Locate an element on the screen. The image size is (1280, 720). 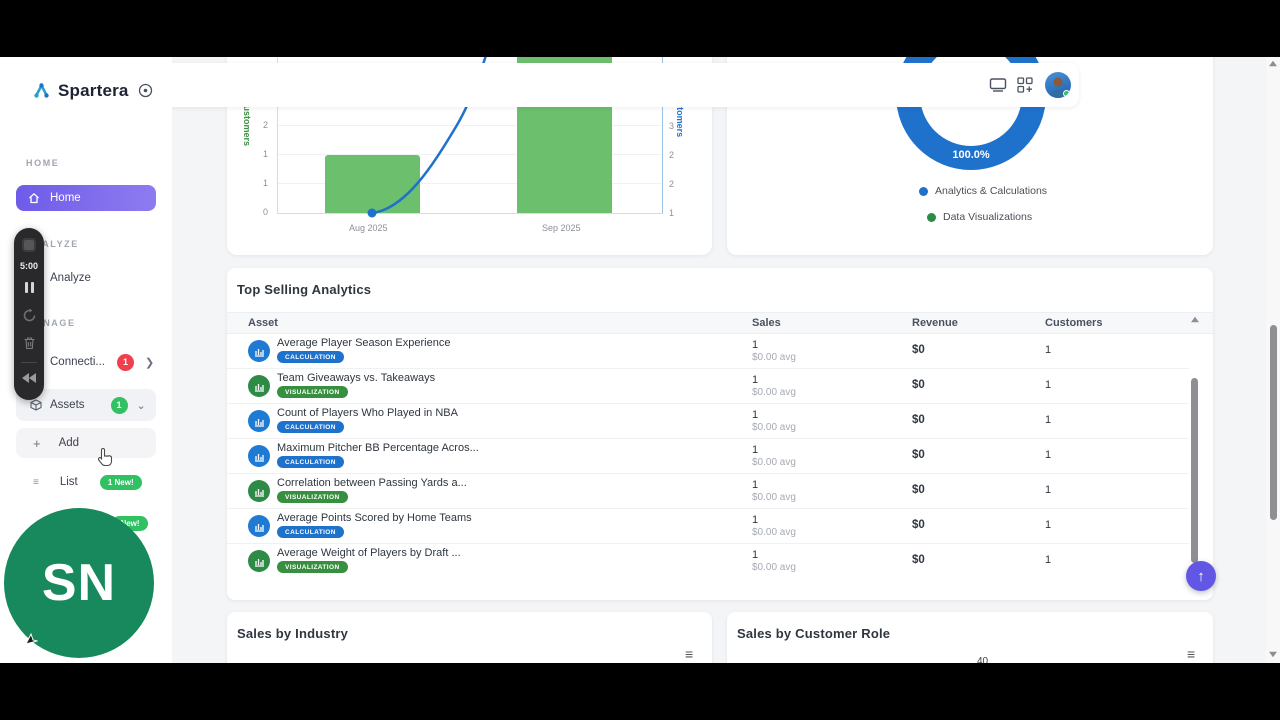
top-search-bar: Search ⌘K is located at coordinates (548, 85).